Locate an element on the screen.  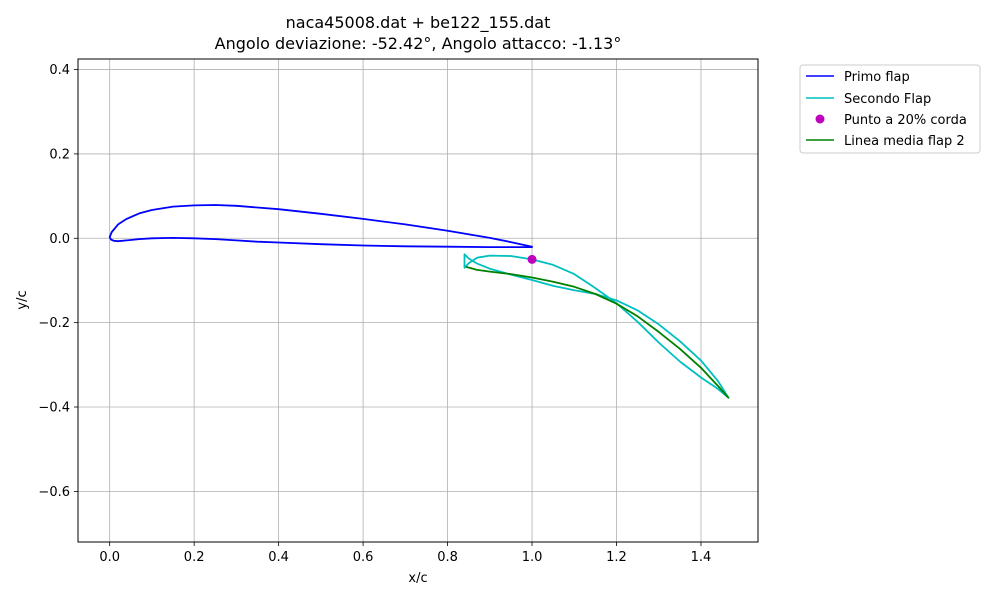
y-tick-label: −0.4 is located at coordinates (54, 408).